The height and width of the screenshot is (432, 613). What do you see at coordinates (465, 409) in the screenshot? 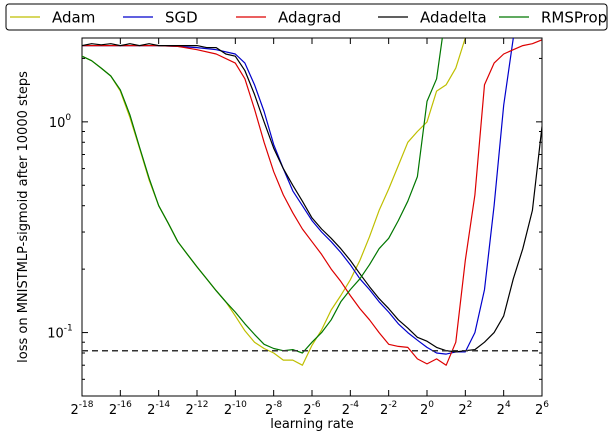
I see `x-tick-label: 22` at bounding box center [465, 409].